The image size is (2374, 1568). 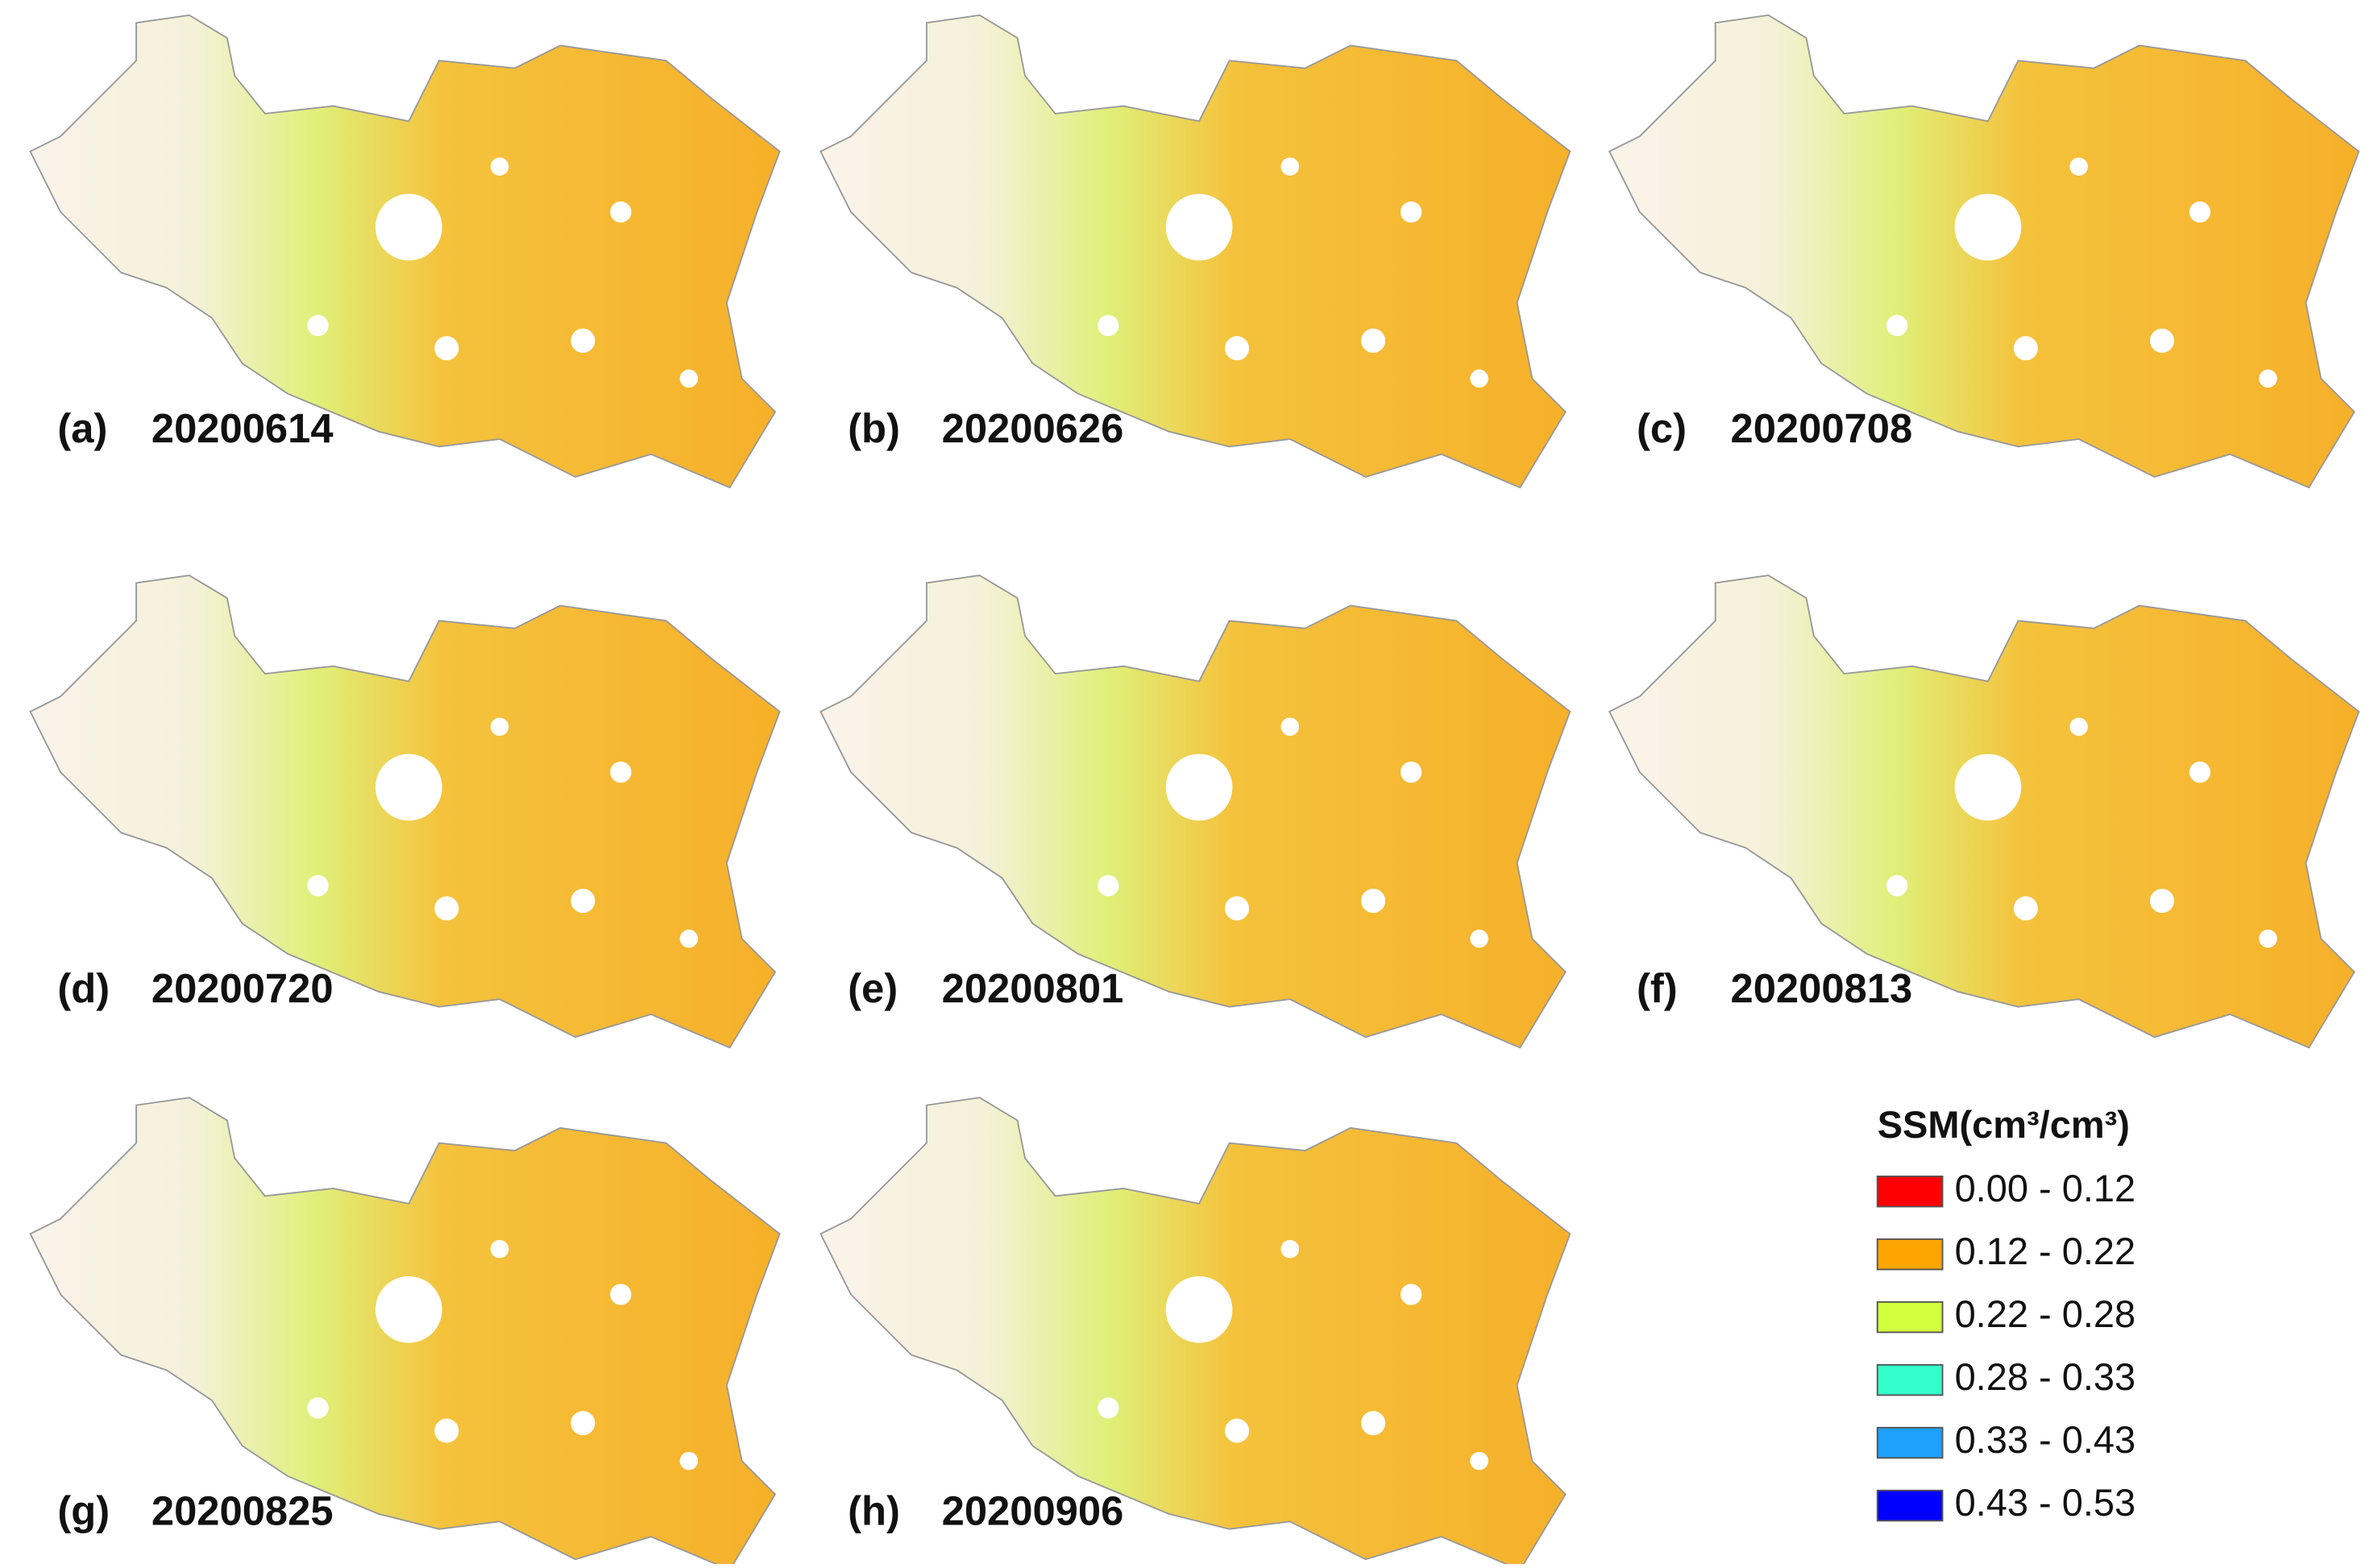 I want to click on map-panel: (a) 20200614, so click(x=405, y=251).